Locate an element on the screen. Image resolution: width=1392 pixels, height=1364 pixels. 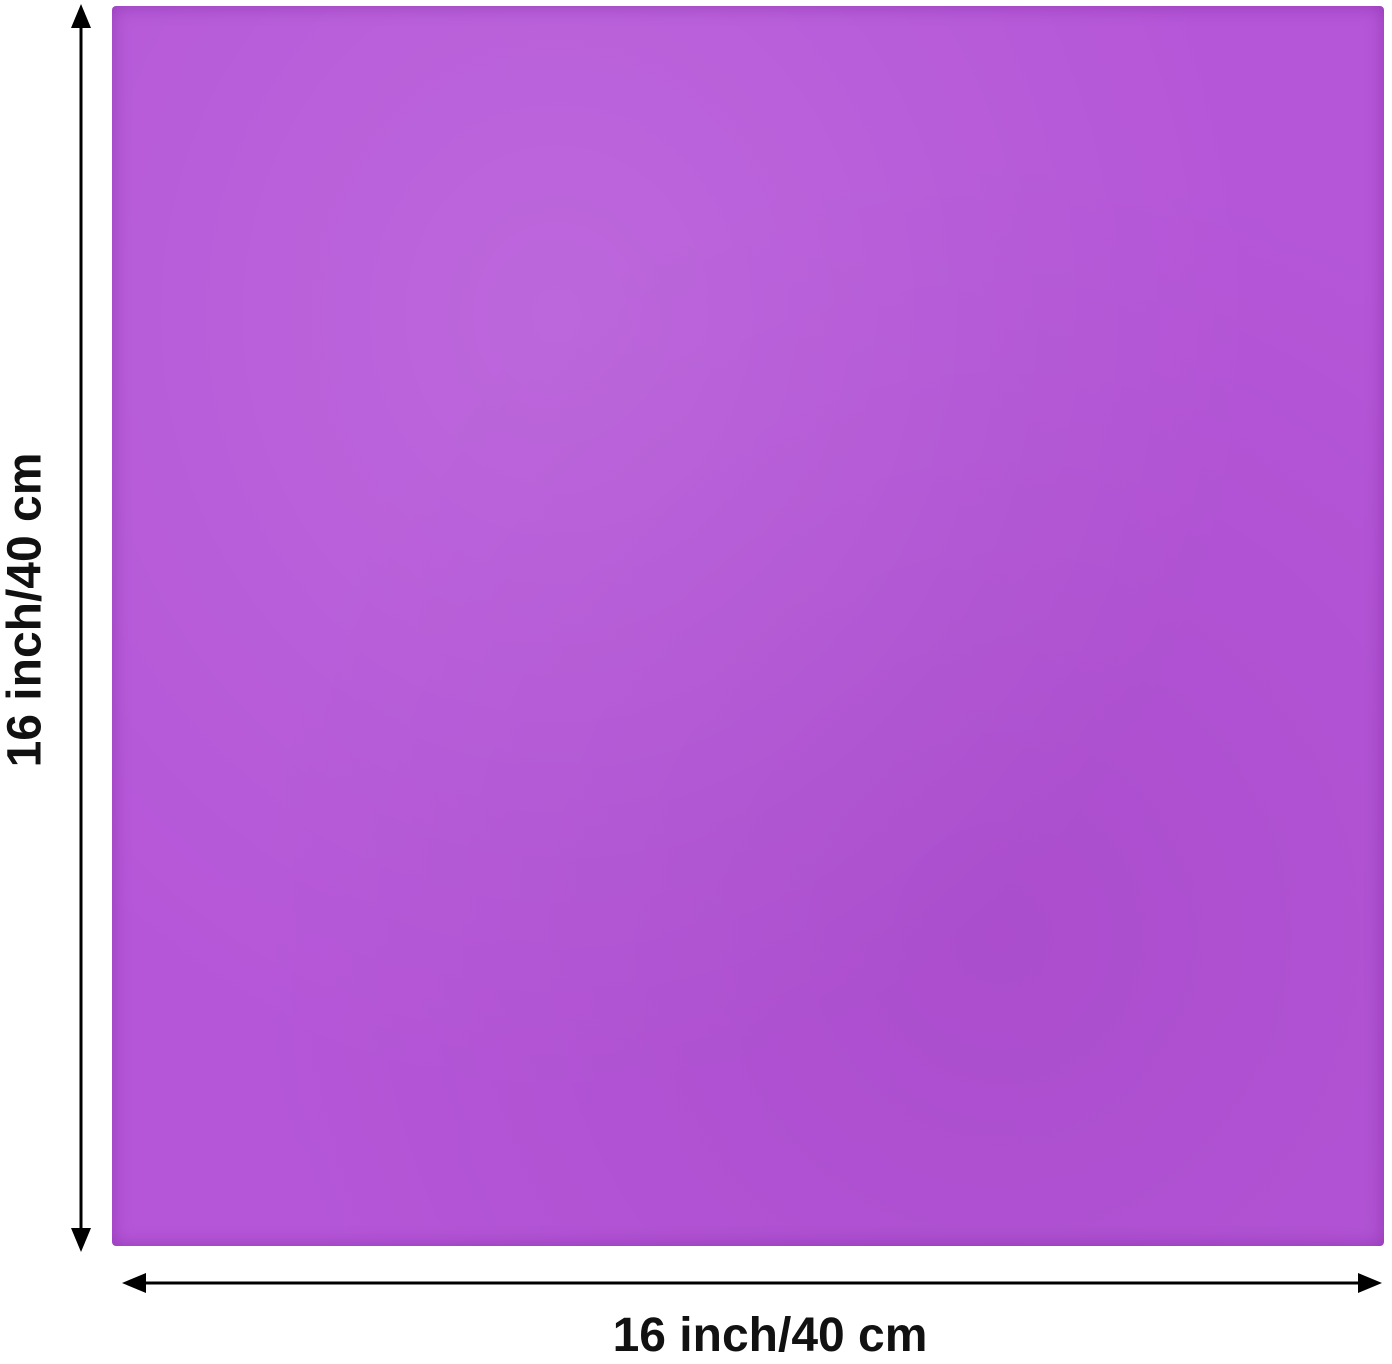
width-label: 16 inch/40 cm is located at coordinates (770, 1335).